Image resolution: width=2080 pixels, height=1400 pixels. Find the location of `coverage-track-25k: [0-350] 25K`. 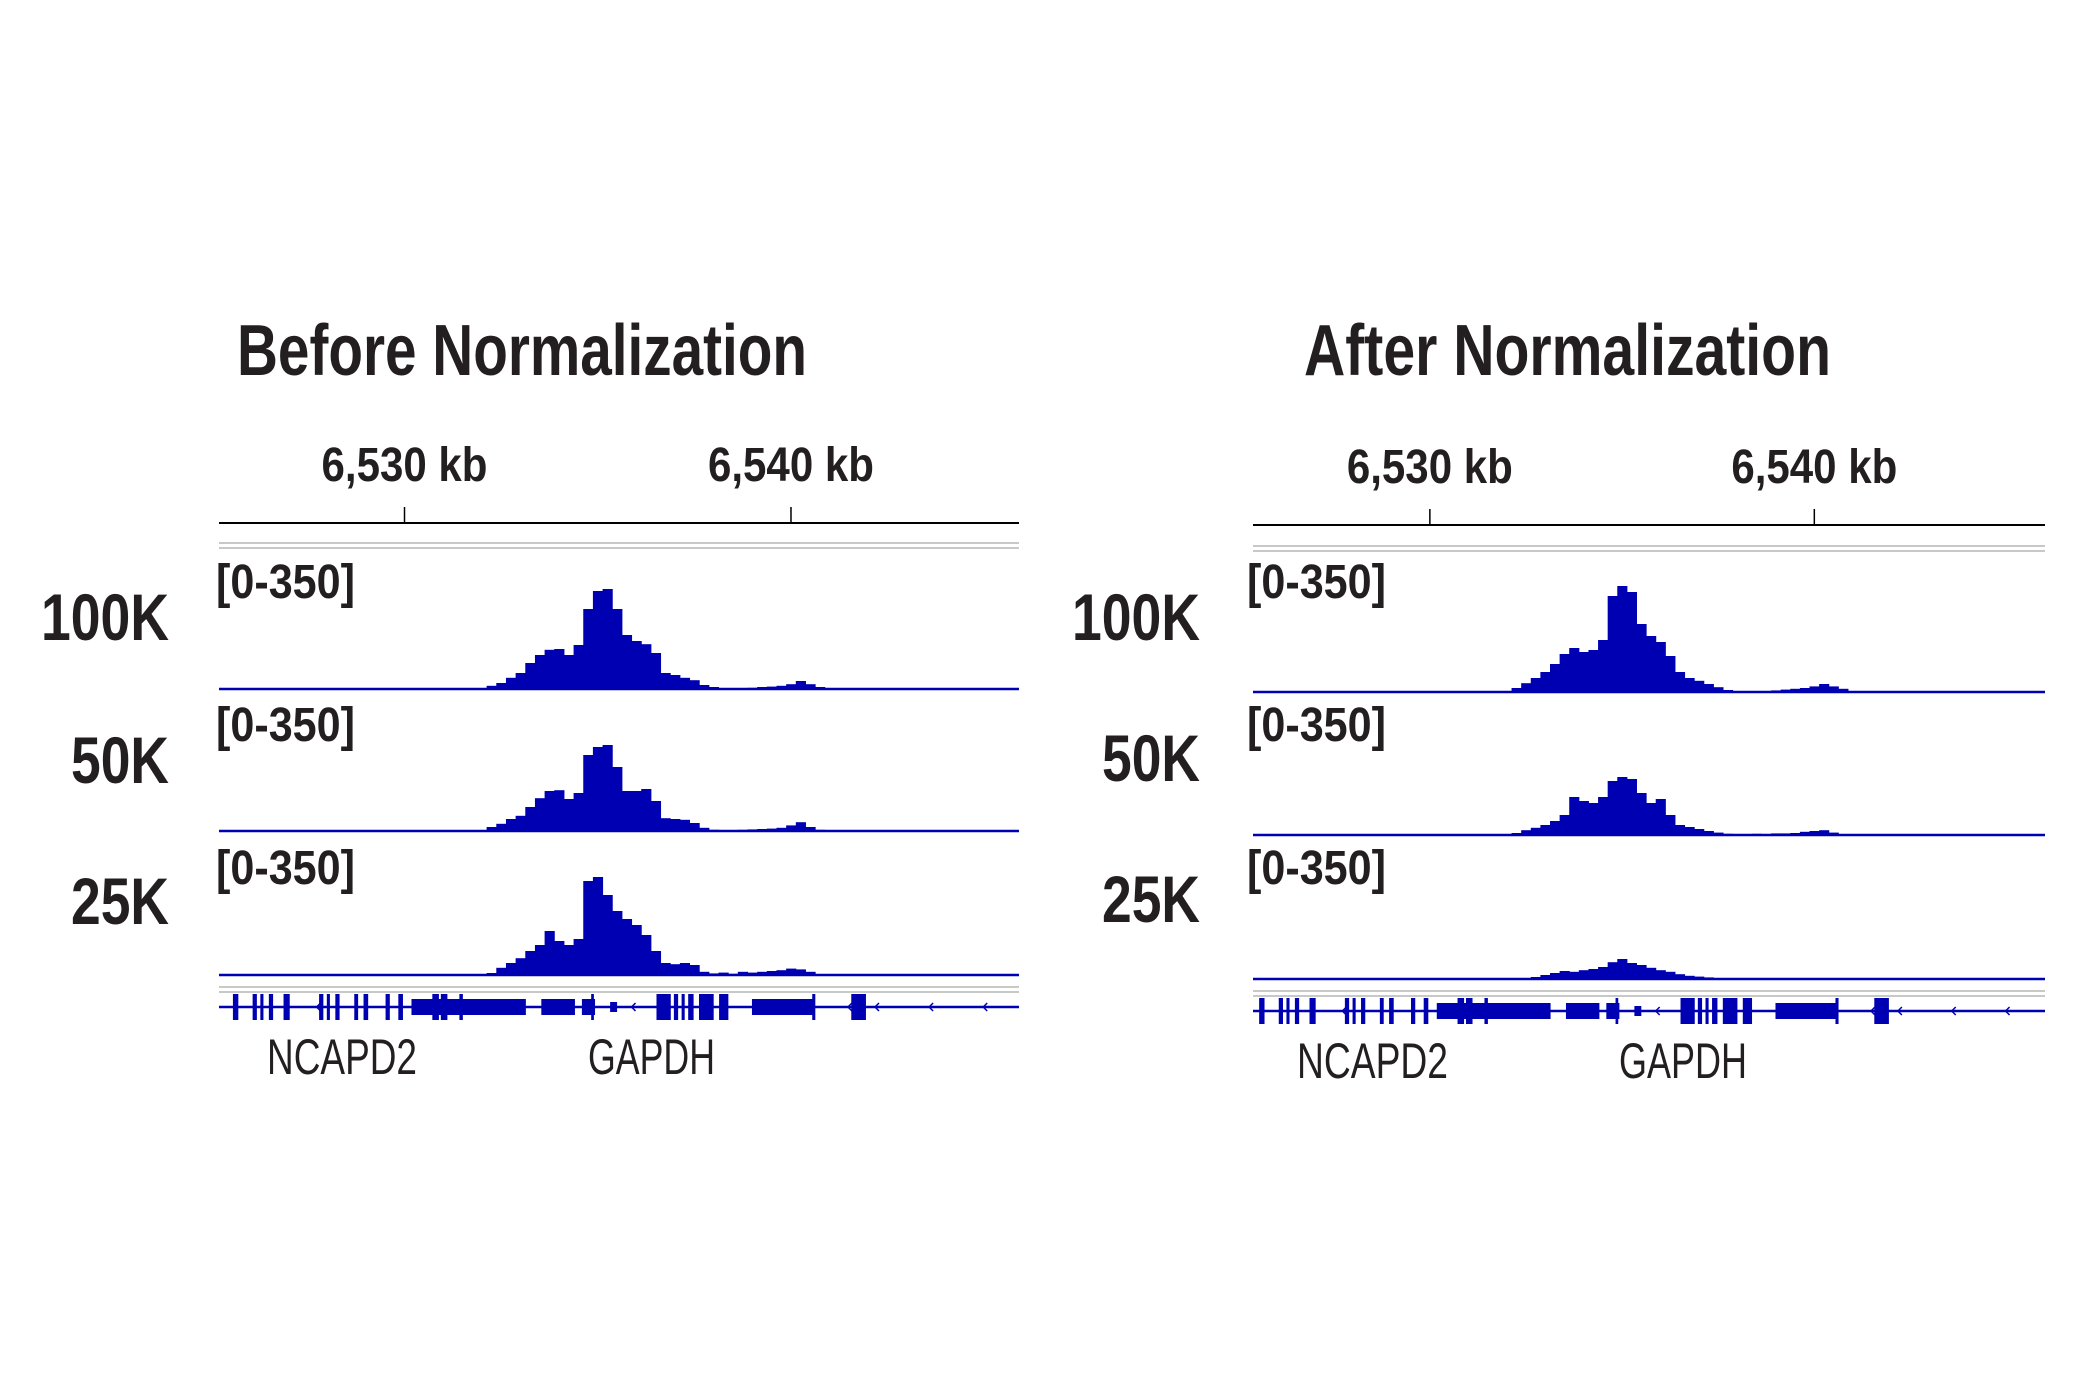

coverage-track-25k: [0-350] 25K is located at coordinates (1573, 911).